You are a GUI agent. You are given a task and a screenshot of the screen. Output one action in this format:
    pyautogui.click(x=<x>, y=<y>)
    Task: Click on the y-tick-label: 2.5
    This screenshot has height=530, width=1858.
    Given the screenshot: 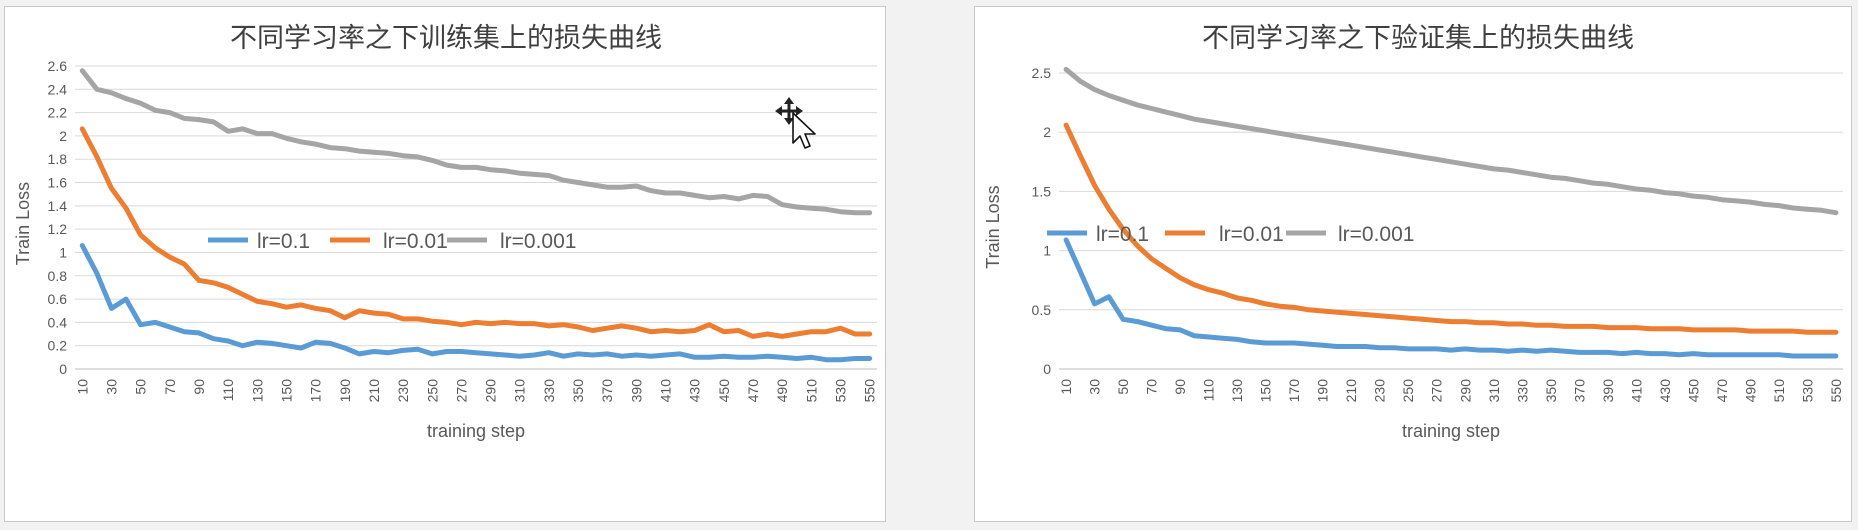 What is the action you would take?
    pyautogui.click(x=1042, y=73)
    